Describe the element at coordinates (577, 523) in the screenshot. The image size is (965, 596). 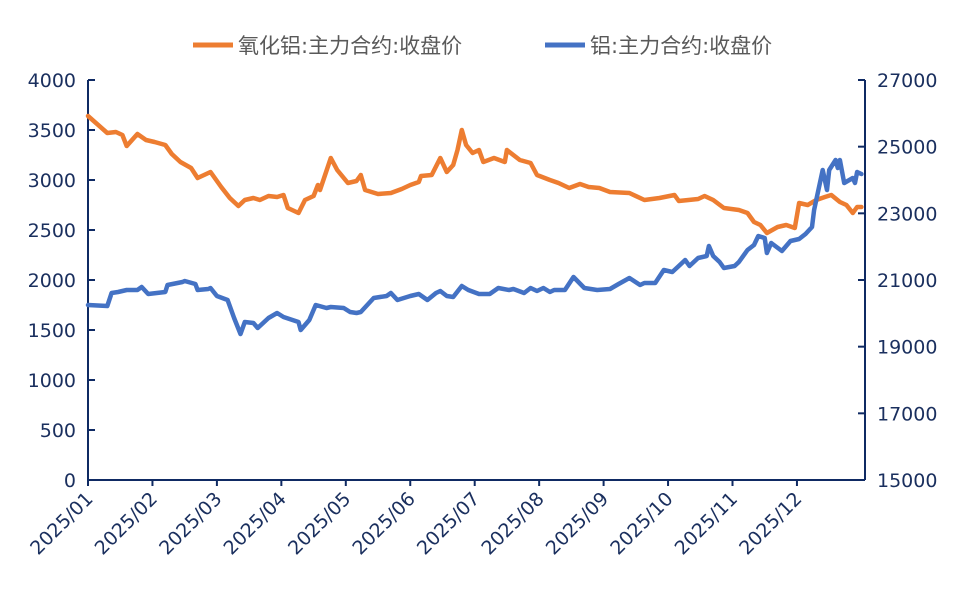
I see `x-axis-tick-label: 2025/09` at that location.